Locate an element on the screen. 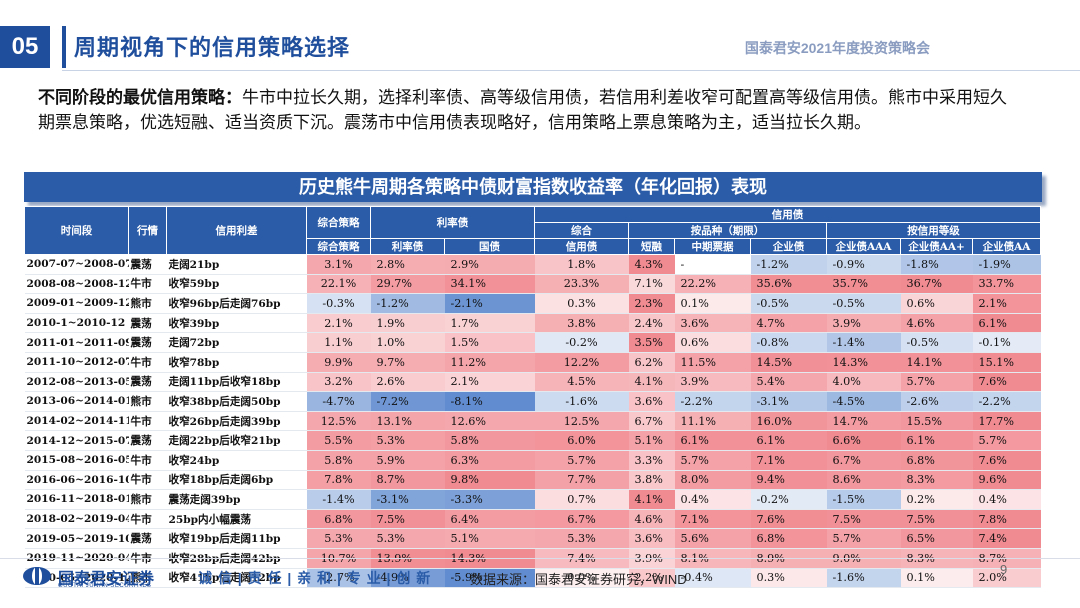 This screenshot has width=1080, height=608. row-period: 2013-06~2014-01 is located at coordinates (76, 401).